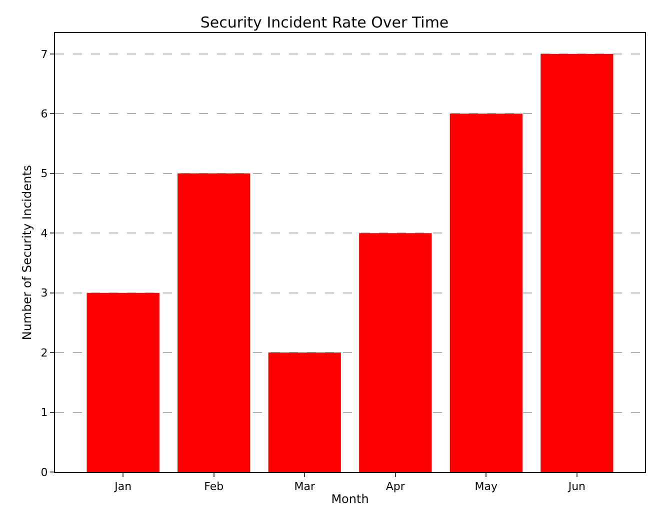  I want to click on x-tick-label: Jun, so click(576, 487).